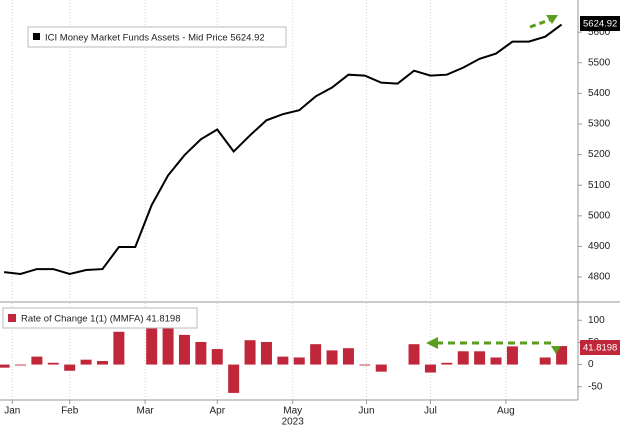  Describe the element at coordinates (599, 277) in the screenshot. I see `y-tick-label: 4800` at that location.